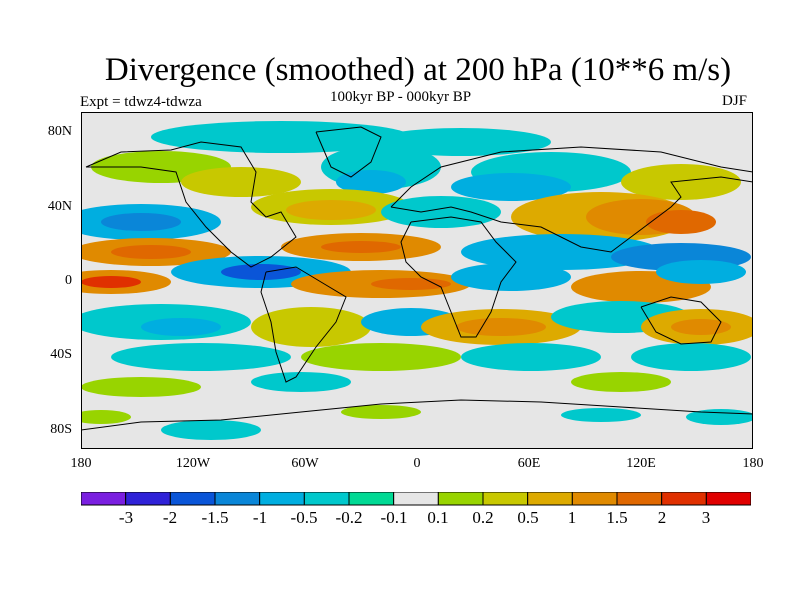 The image size is (800, 600). What do you see at coordinates (126, 517) in the screenshot?
I see `colorbar-label: -3` at bounding box center [126, 517].